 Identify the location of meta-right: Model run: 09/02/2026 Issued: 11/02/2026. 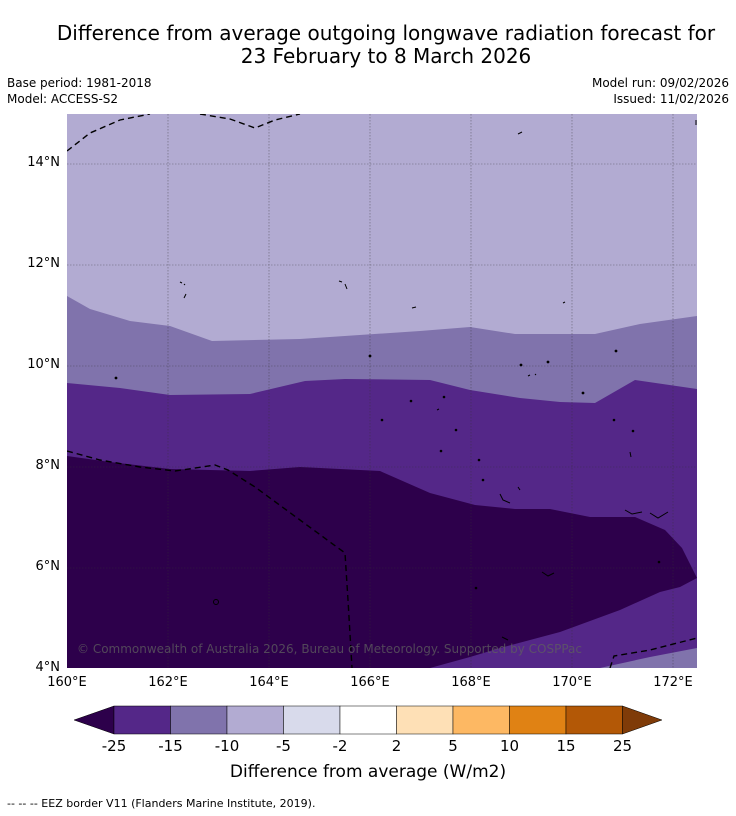
(660, 91).